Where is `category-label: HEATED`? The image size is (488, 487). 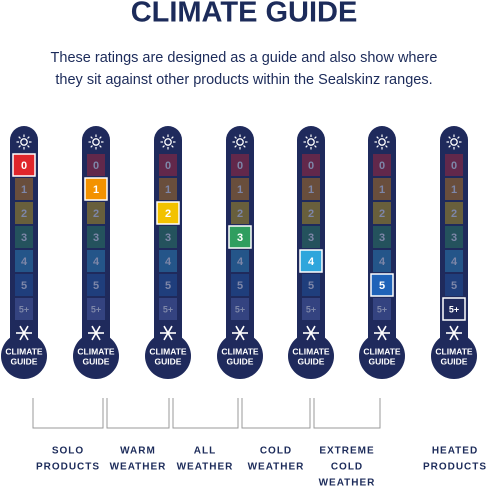
category-label: HEATED is located at coordinates (455, 451).